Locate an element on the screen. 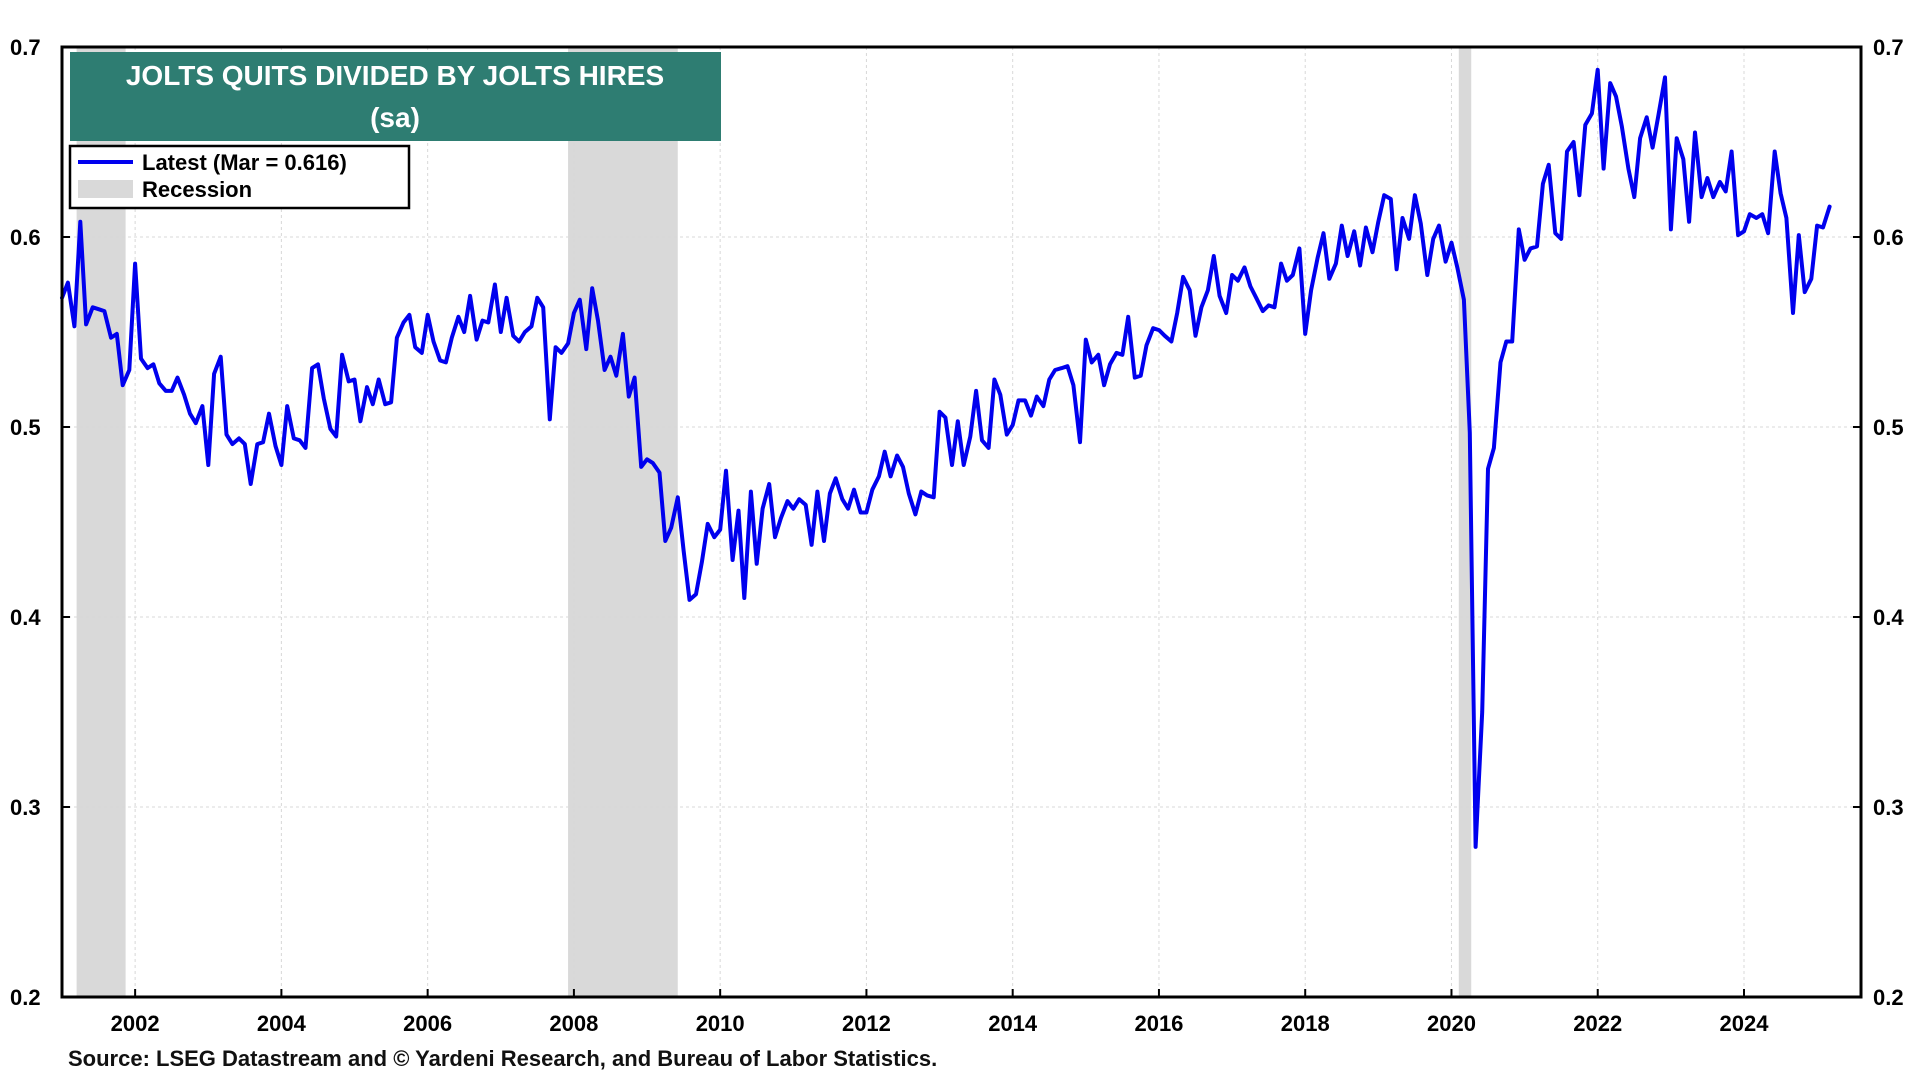 The image size is (1920, 1080). chart-subtitle: (sa) is located at coordinates (395, 117).